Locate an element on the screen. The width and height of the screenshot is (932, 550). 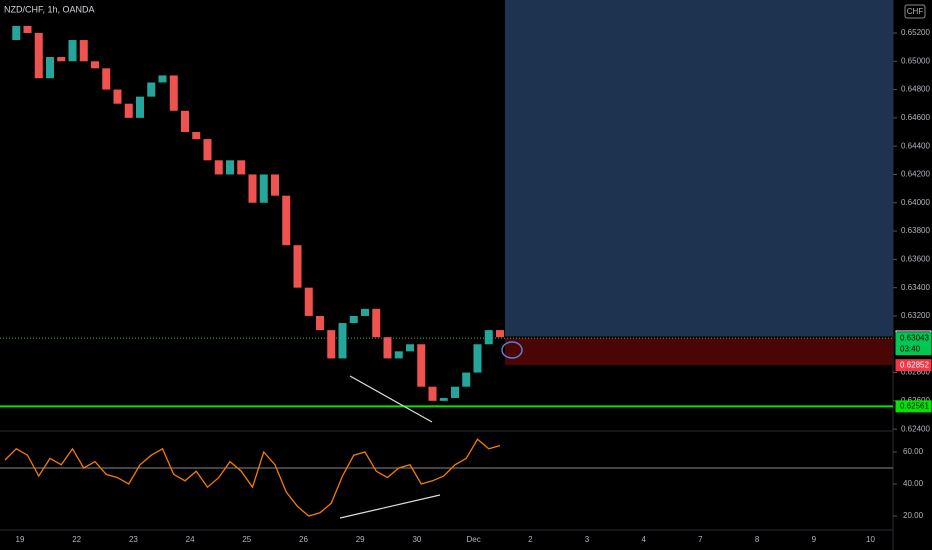
date-label: 4 is located at coordinates (643, 539).